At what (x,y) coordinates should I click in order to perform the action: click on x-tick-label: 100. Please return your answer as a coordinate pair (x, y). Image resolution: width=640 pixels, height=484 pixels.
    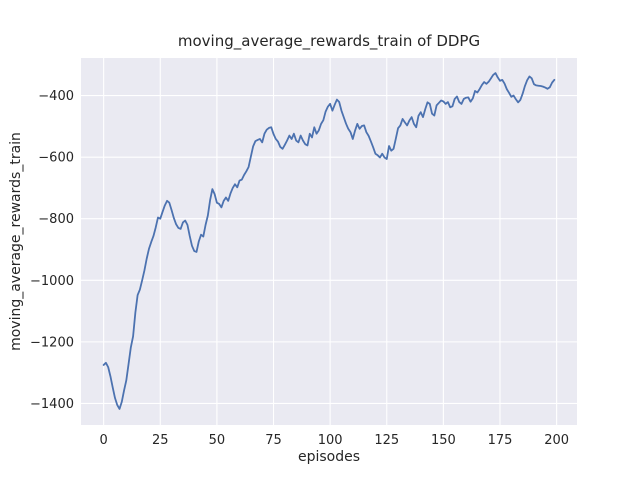
    Looking at the image, I should click on (330, 440).